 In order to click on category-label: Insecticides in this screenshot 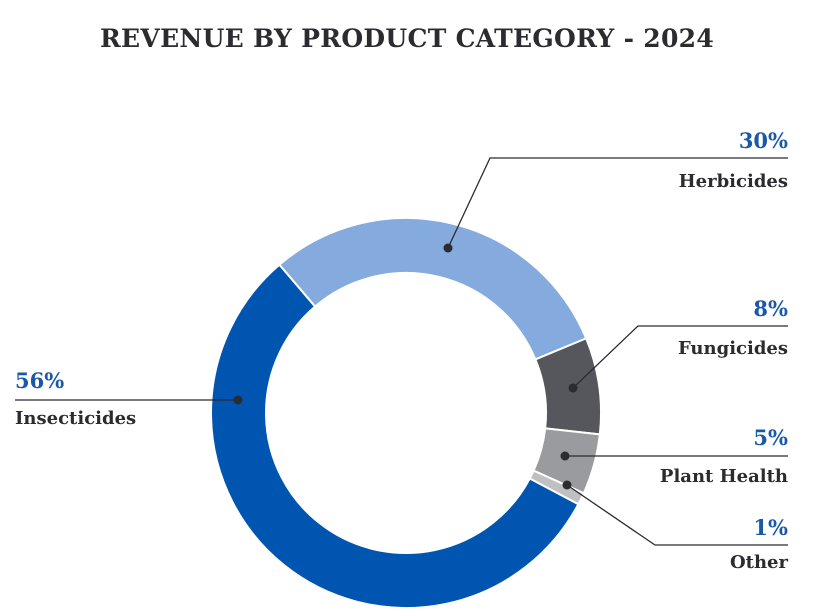, I will do `click(75, 418)`.